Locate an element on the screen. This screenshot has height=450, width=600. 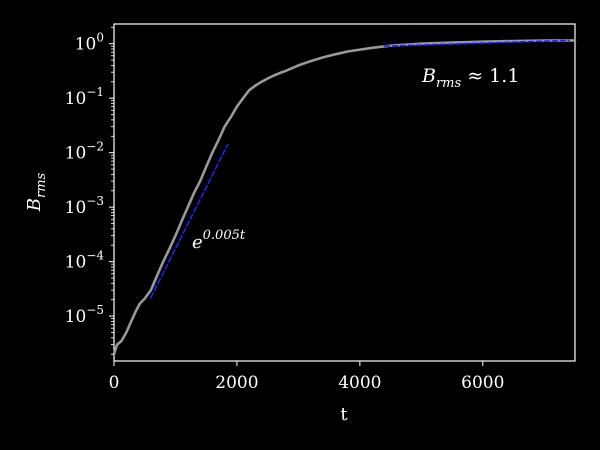
y-tick-label: 10⁻³ is located at coordinates (84, 206).